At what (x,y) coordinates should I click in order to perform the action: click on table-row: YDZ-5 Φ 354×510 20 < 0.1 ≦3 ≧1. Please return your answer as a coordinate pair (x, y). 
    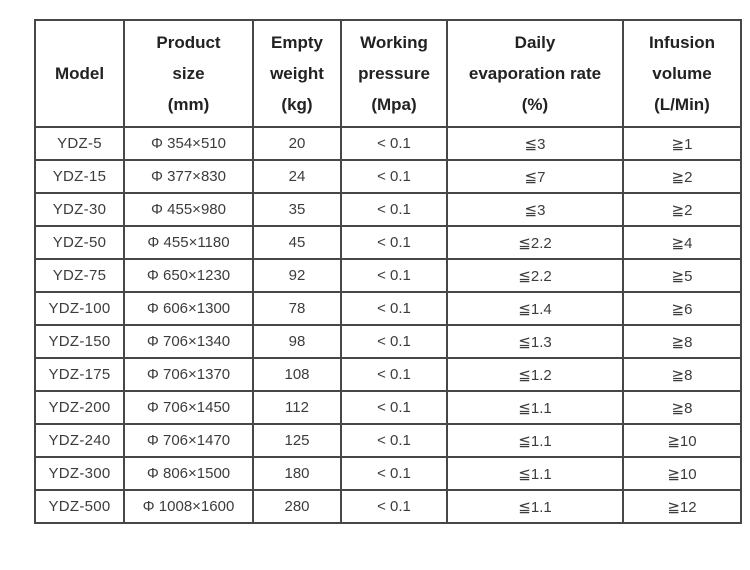
    Looking at the image, I should click on (388, 143).